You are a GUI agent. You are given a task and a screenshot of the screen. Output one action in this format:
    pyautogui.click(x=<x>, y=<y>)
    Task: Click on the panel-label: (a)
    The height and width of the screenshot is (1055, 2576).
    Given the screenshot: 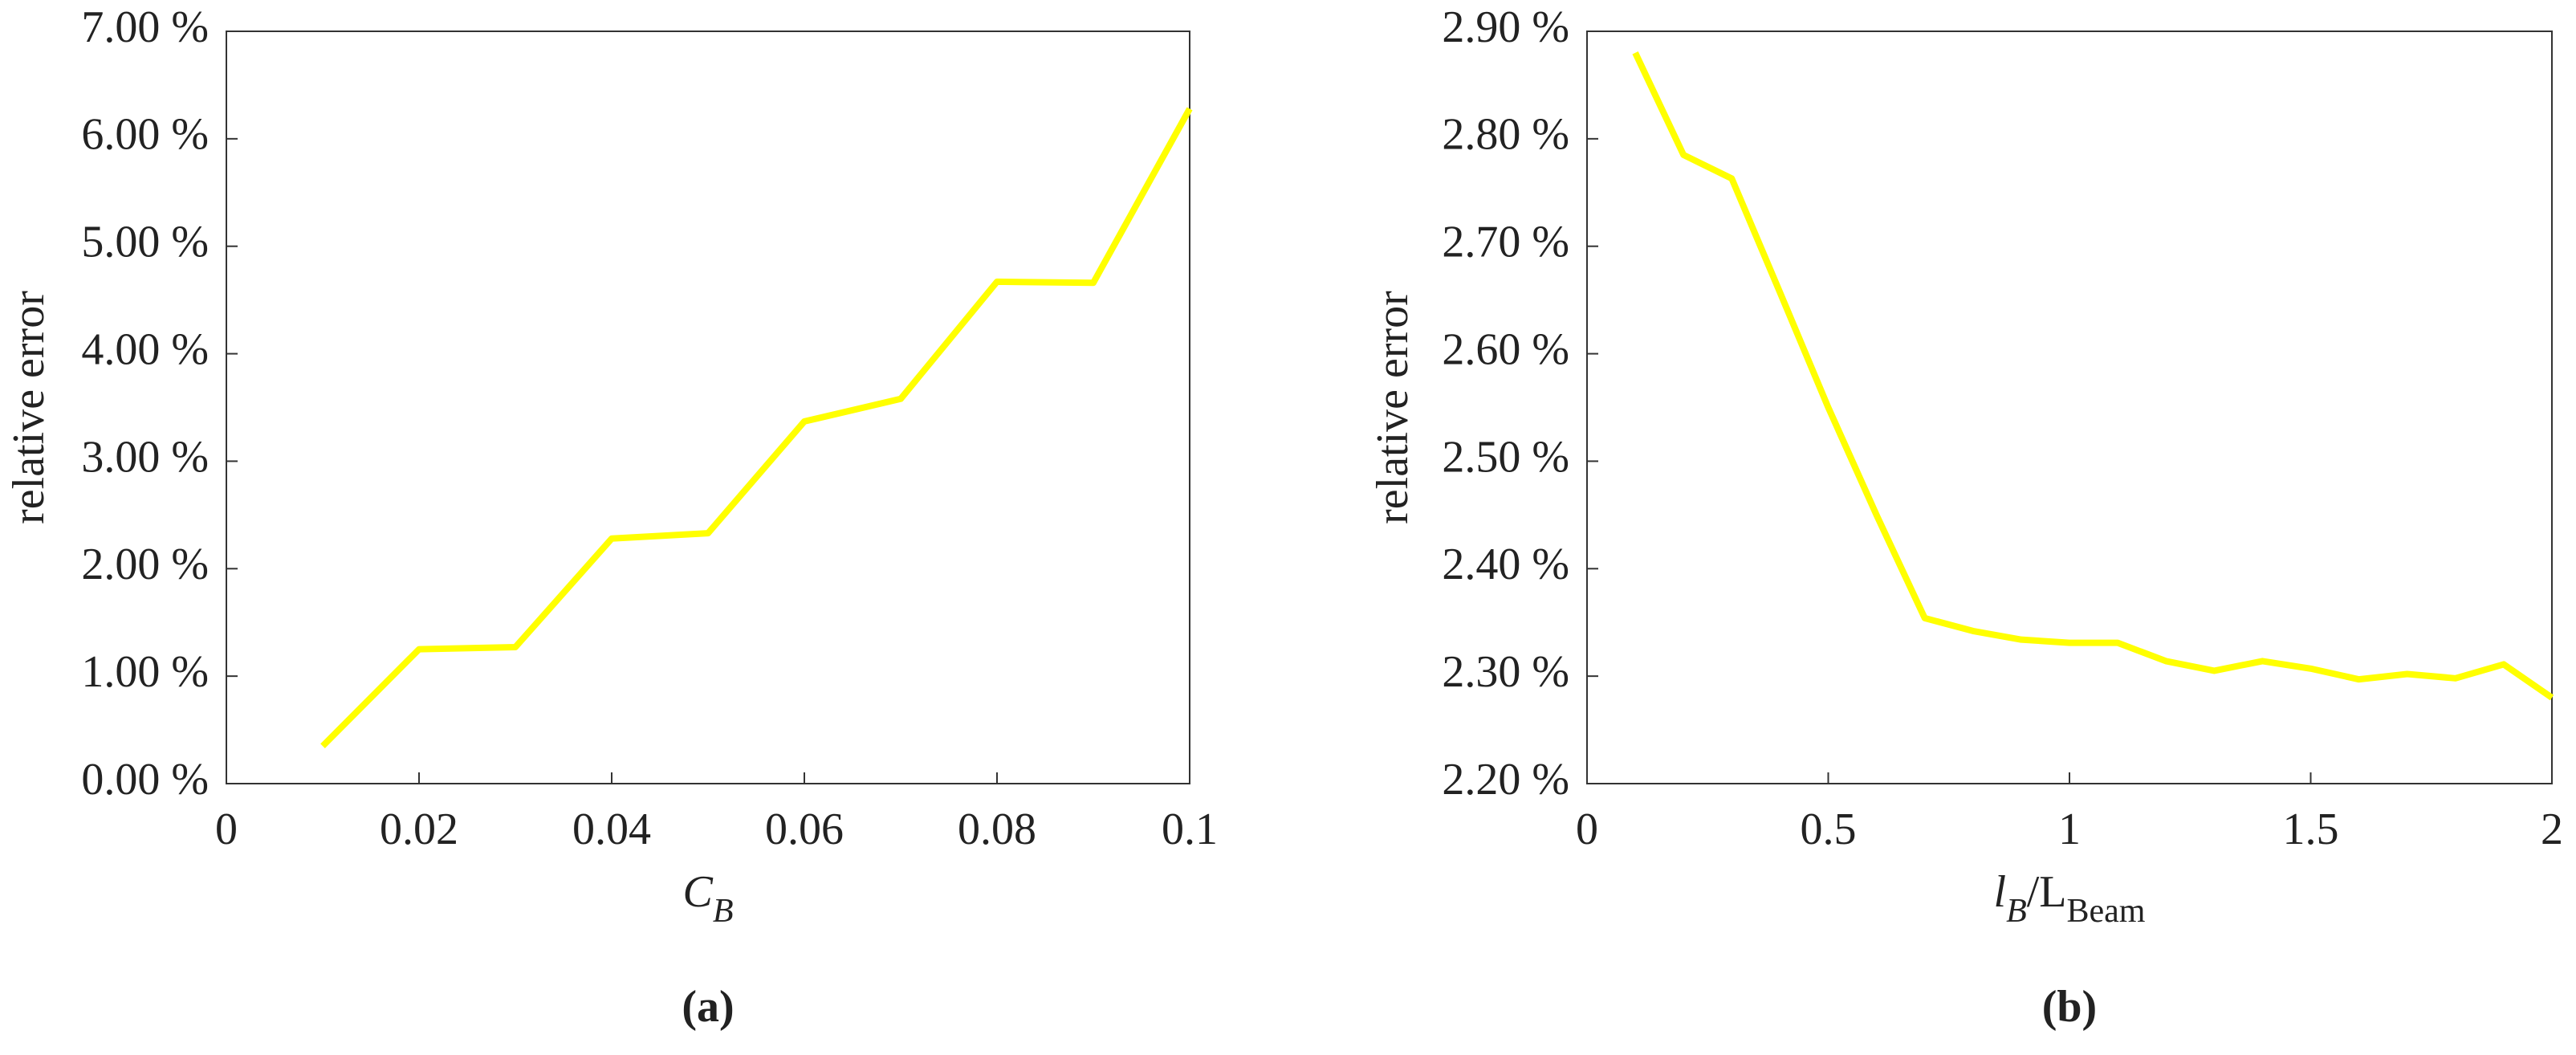 What is the action you would take?
    pyautogui.click(x=708, y=1007)
    